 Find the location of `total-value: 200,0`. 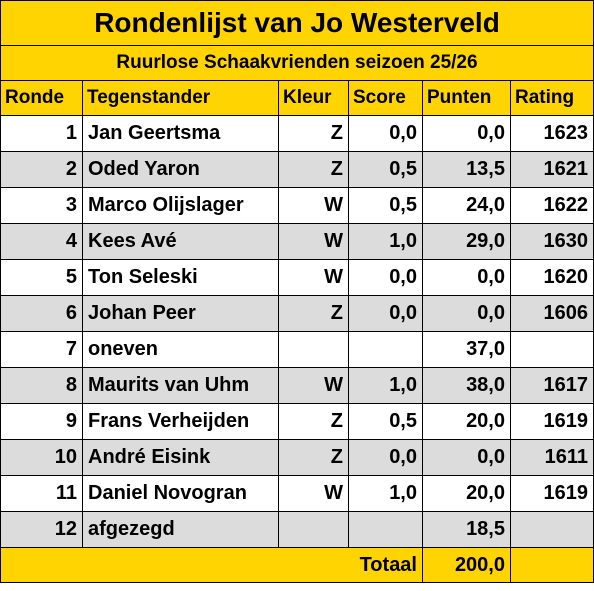

total-value: 200,0 is located at coordinates (466, 565).